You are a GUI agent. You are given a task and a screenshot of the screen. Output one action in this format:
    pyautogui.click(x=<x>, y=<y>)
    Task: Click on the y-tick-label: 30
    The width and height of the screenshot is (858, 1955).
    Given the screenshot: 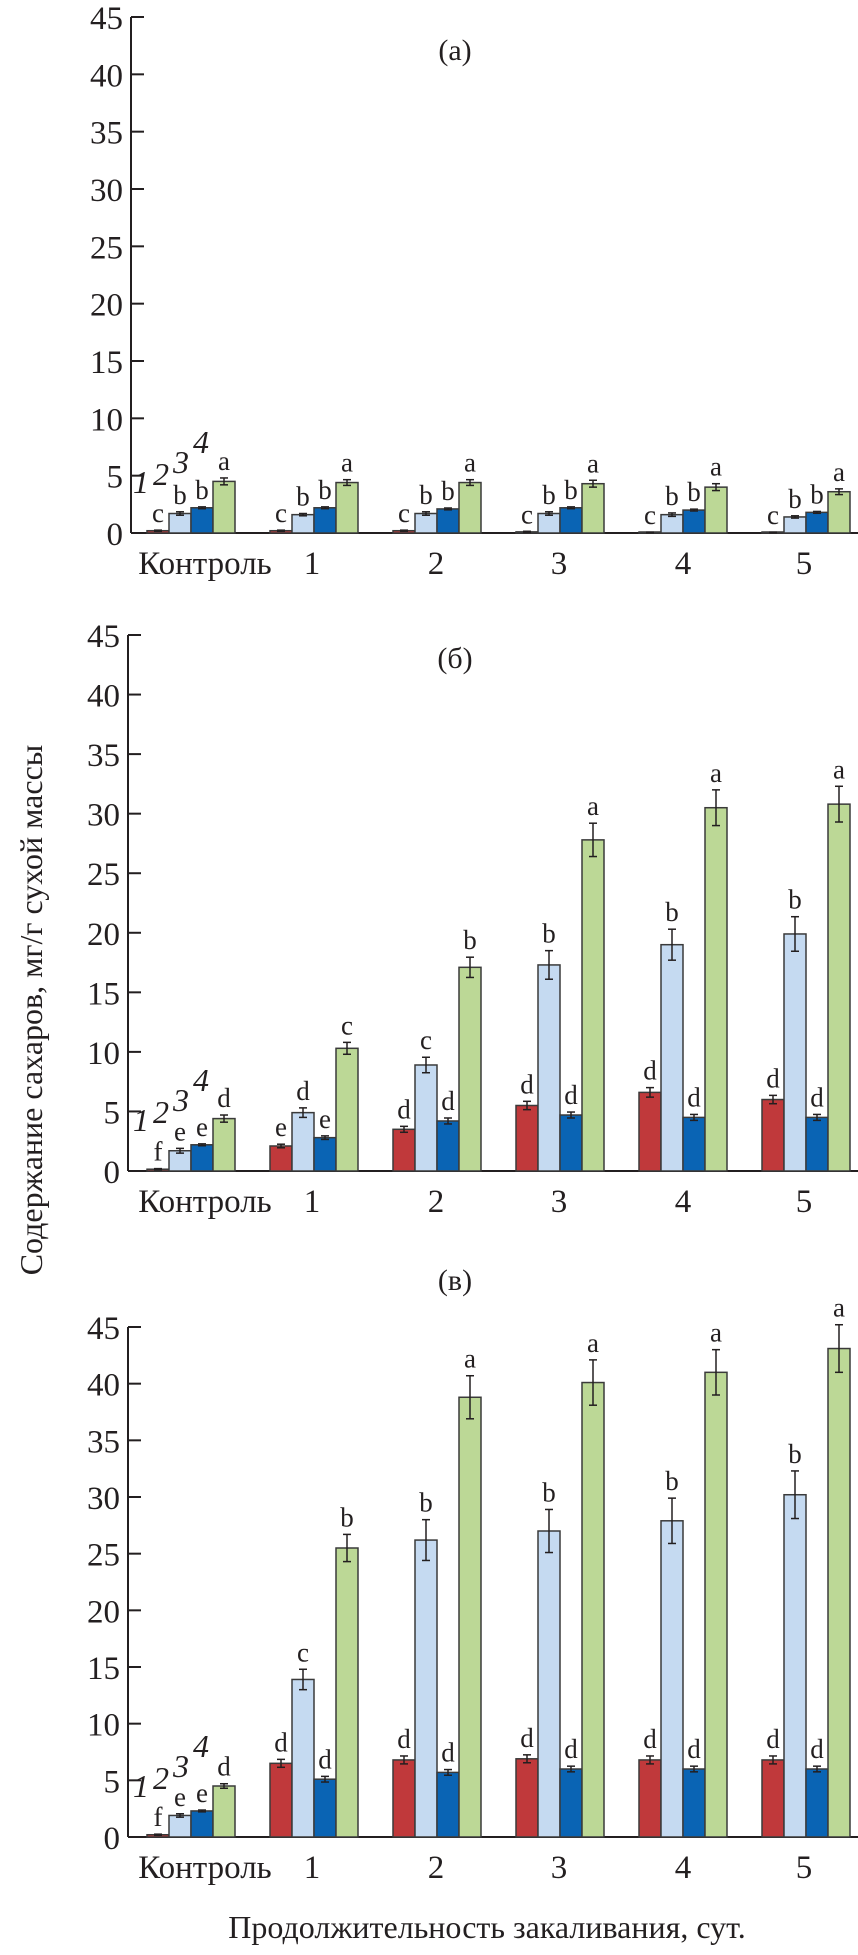 What is the action you would take?
    pyautogui.click(x=103, y=816)
    